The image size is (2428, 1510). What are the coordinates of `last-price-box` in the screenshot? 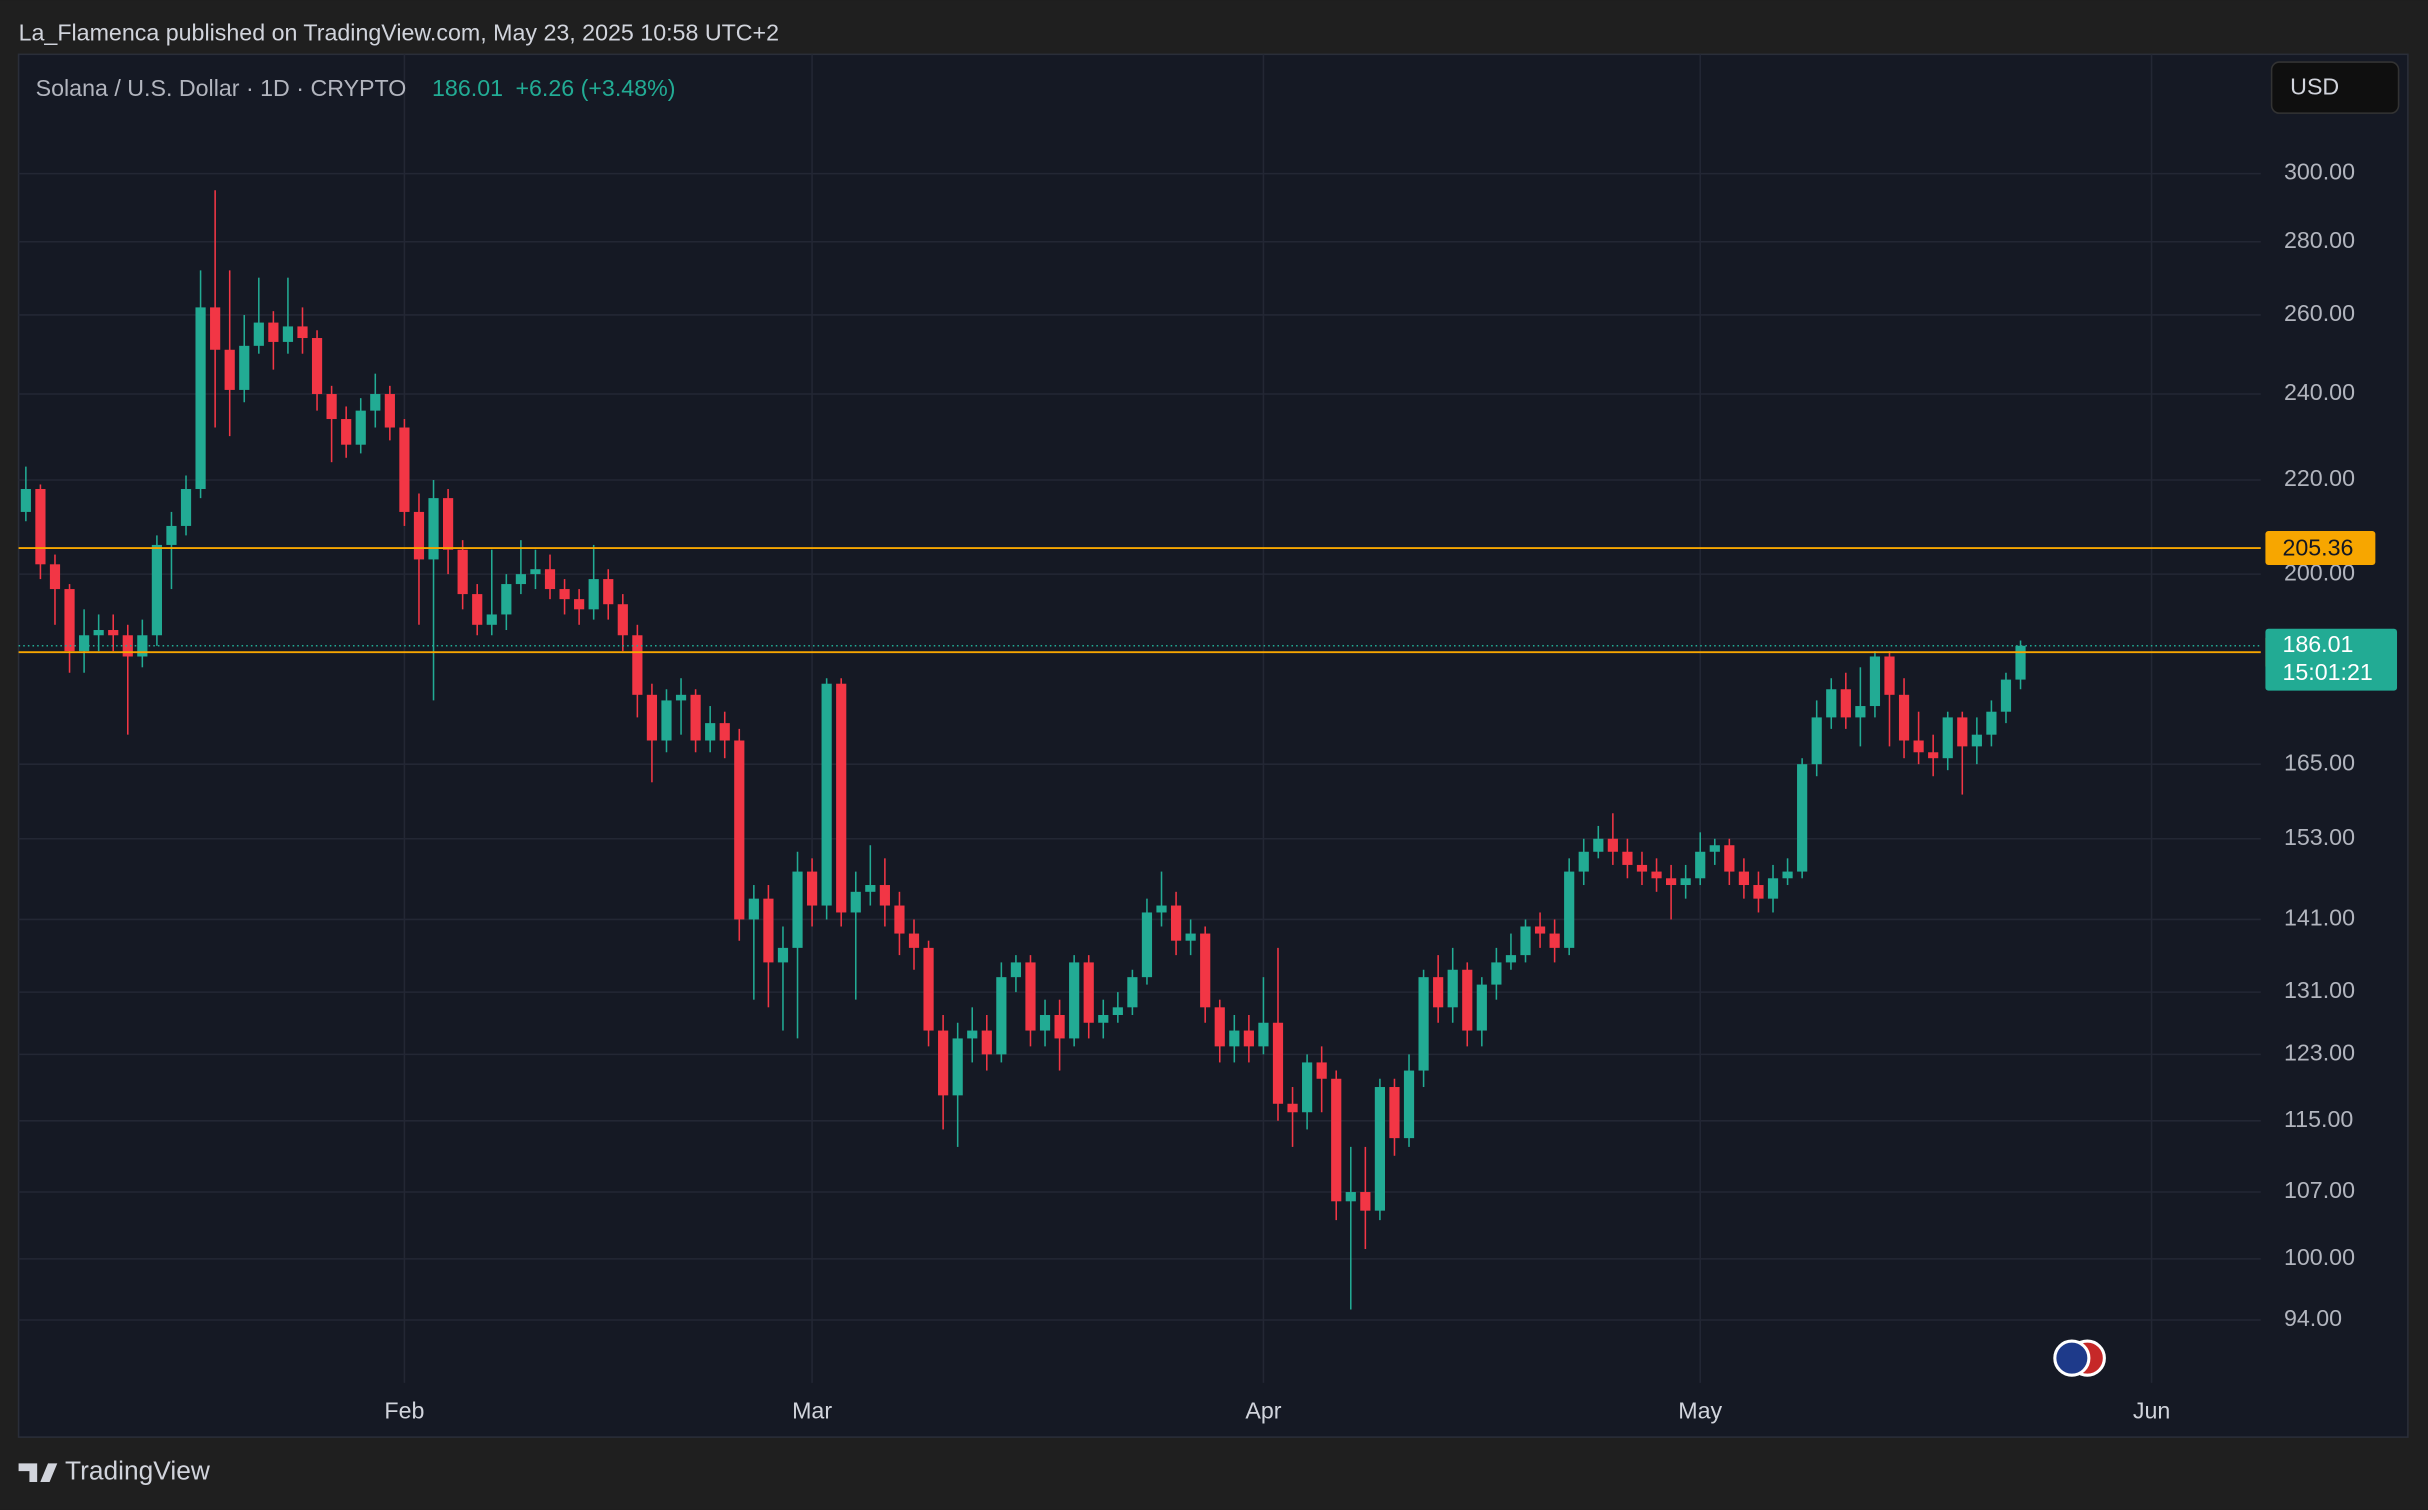 It's located at (2331, 659).